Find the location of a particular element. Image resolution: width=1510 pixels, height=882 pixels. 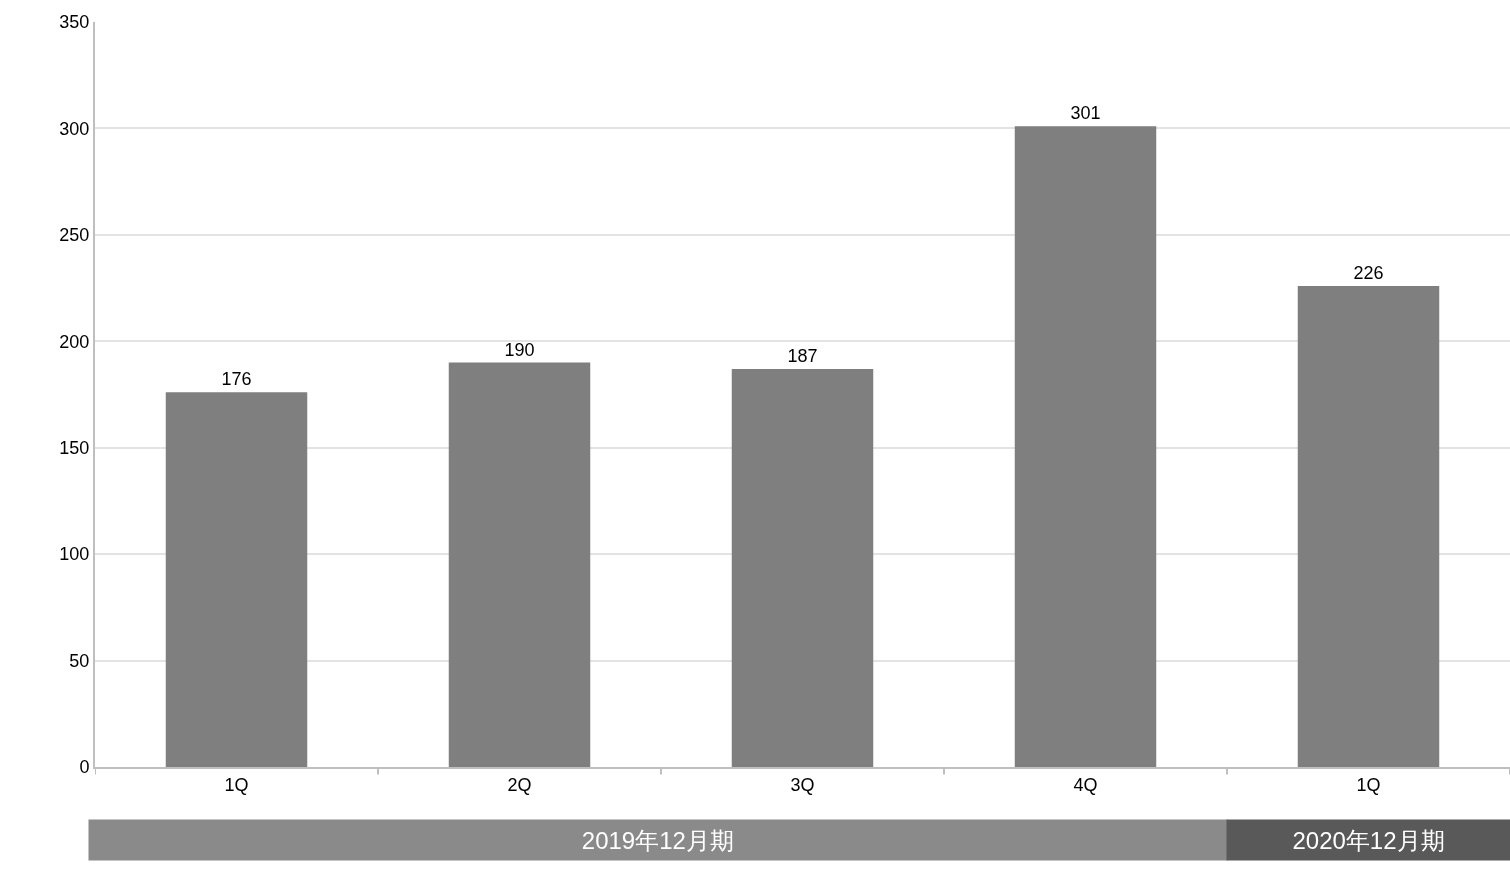

data-label: 187 is located at coordinates (802, 355).